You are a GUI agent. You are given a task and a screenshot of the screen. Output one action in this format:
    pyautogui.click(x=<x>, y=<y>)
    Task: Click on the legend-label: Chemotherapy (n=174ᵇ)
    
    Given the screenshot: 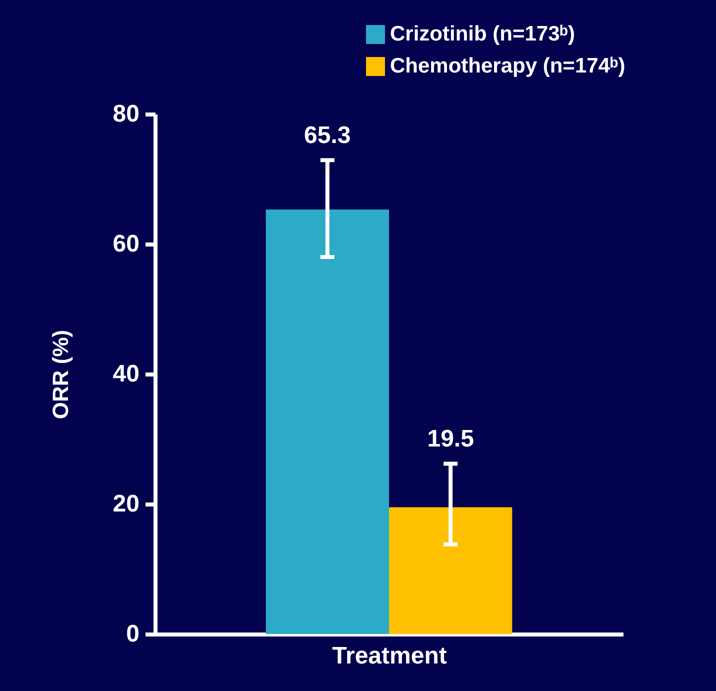 What is the action you would take?
    pyautogui.click(x=508, y=66)
    